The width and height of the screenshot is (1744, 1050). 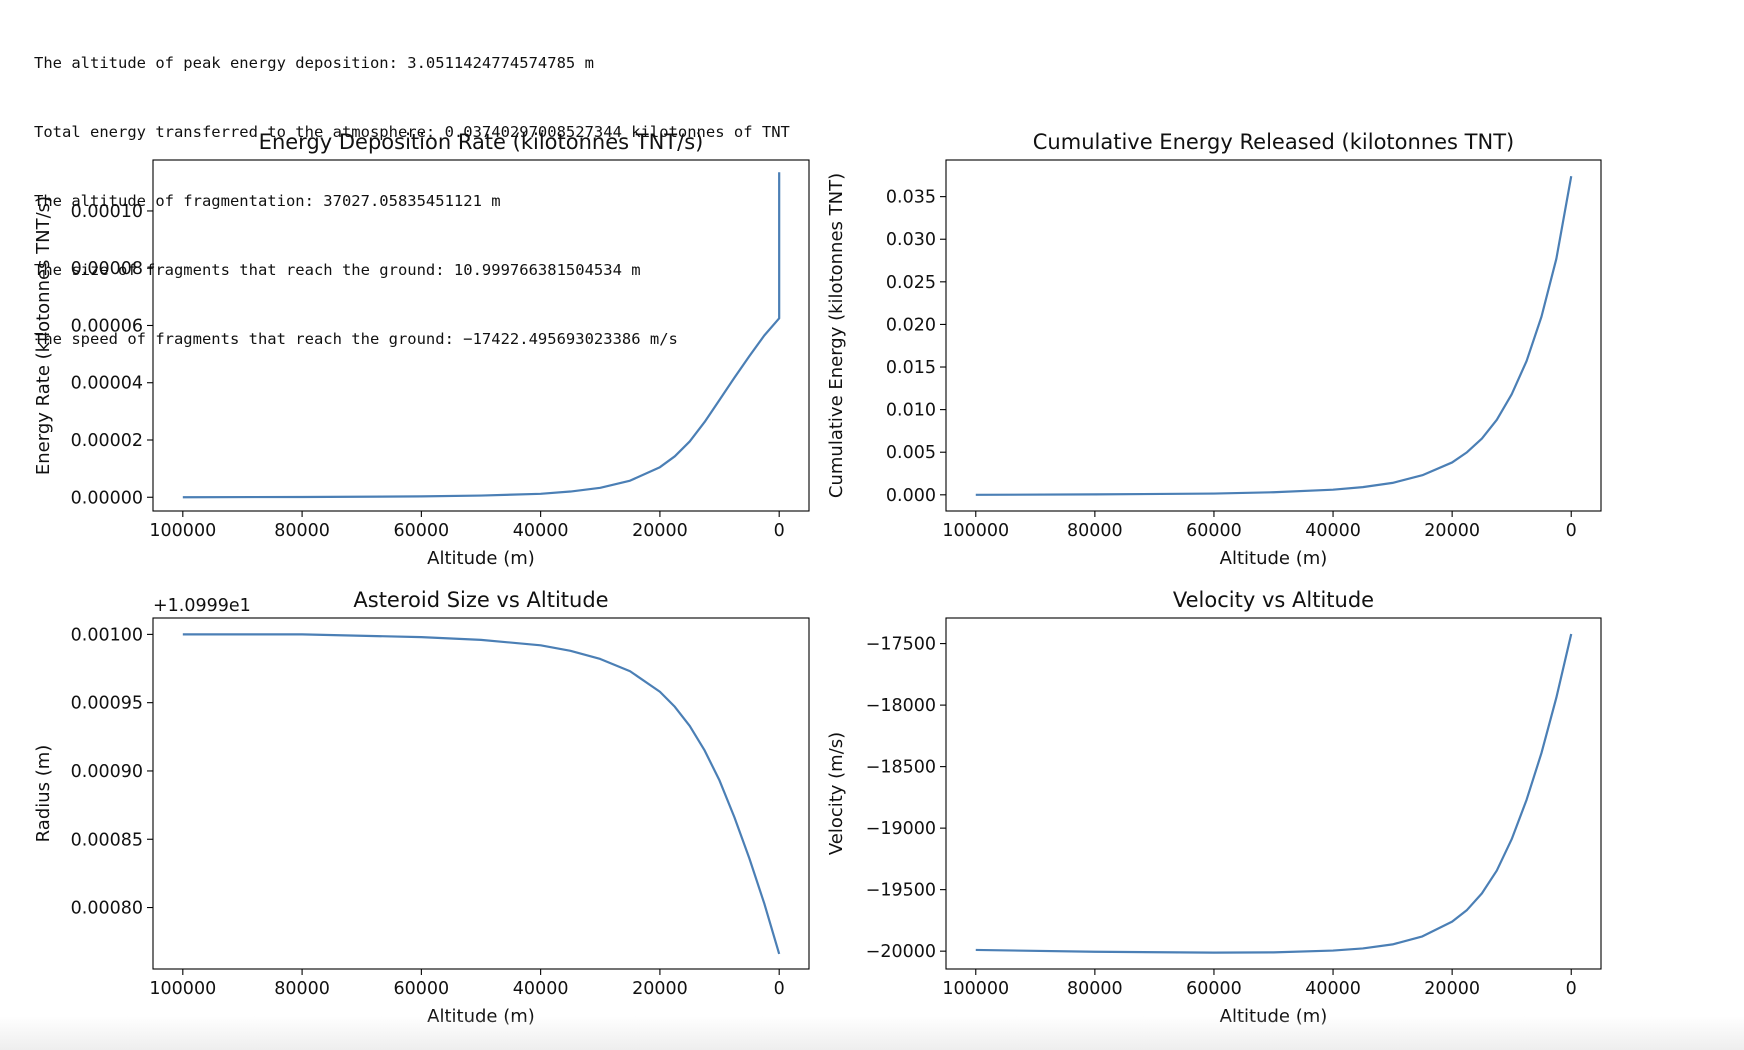 What do you see at coordinates (107, 704) in the screenshot?
I see `y-tick-label: 0.00095` at bounding box center [107, 704].